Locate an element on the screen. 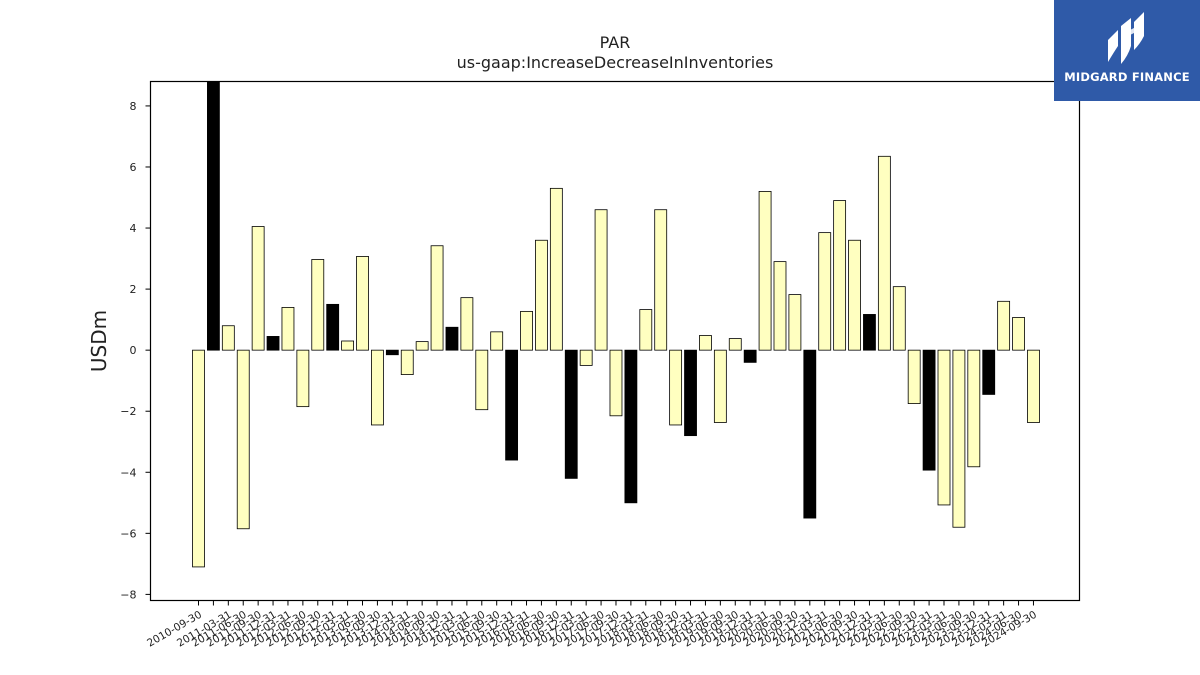 The image size is (1200, 675). y-tick-label: 6 is located at coordinates (133, 167).